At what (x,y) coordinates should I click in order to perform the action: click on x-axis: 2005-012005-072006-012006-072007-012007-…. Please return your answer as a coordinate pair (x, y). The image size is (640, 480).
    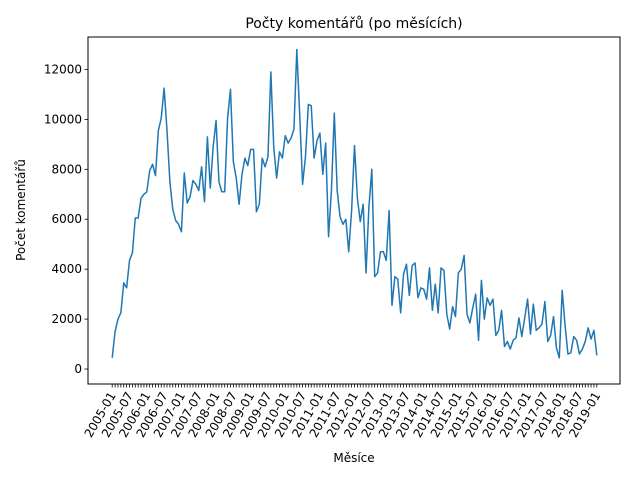
    Looking at the image, I should click on (342, 412).